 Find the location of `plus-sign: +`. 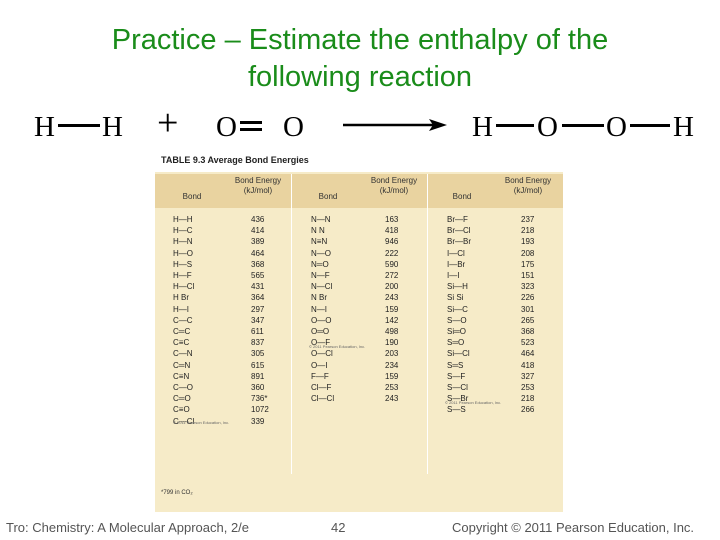

plus-sign: + is located at coordinates (168, 123).